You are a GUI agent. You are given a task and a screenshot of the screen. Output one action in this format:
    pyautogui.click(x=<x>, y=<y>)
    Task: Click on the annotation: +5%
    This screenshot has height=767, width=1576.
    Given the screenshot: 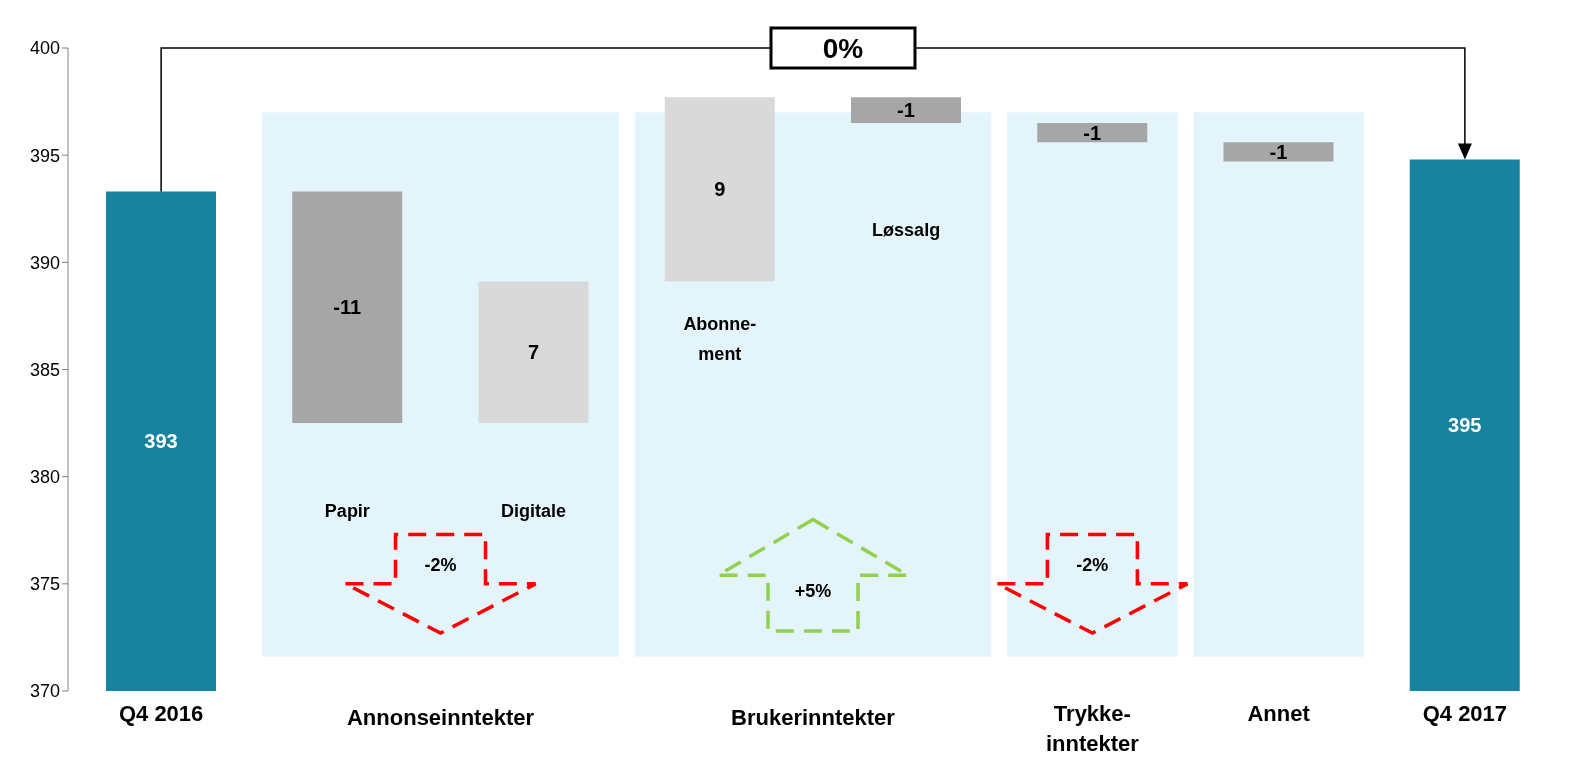 What is the action you would take?
    pyautogui.click(x=813, y=590)
    